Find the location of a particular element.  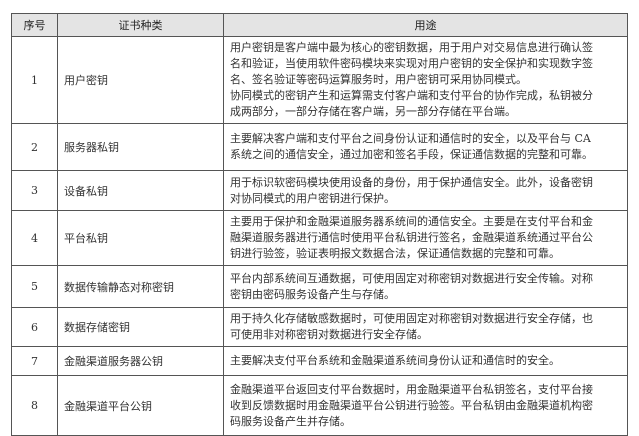

use-line: 金融渠道平台返回支付平台数据时，用金融渠道平台私钥签名，支付平台接 is located at coordinates (411, 389).